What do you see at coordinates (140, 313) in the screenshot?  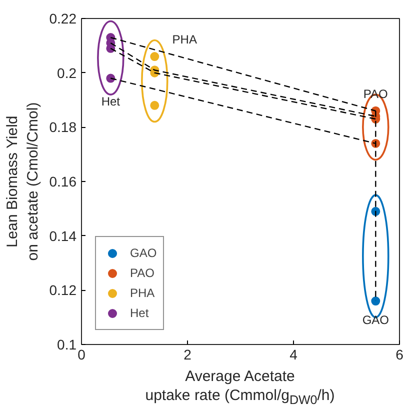 I see `legend-label: Het` at bounding box center [140, 313].